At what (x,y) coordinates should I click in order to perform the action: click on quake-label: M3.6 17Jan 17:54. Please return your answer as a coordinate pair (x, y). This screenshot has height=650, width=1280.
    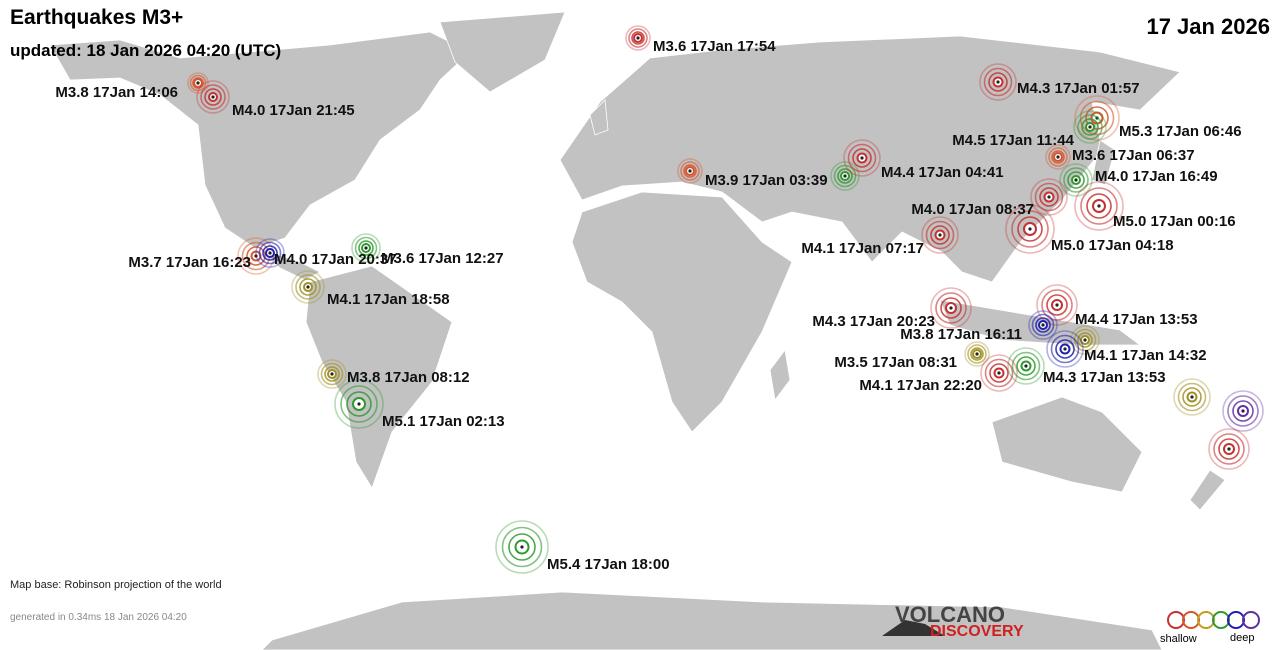
    Looking at the image, I should click on (714, 46).